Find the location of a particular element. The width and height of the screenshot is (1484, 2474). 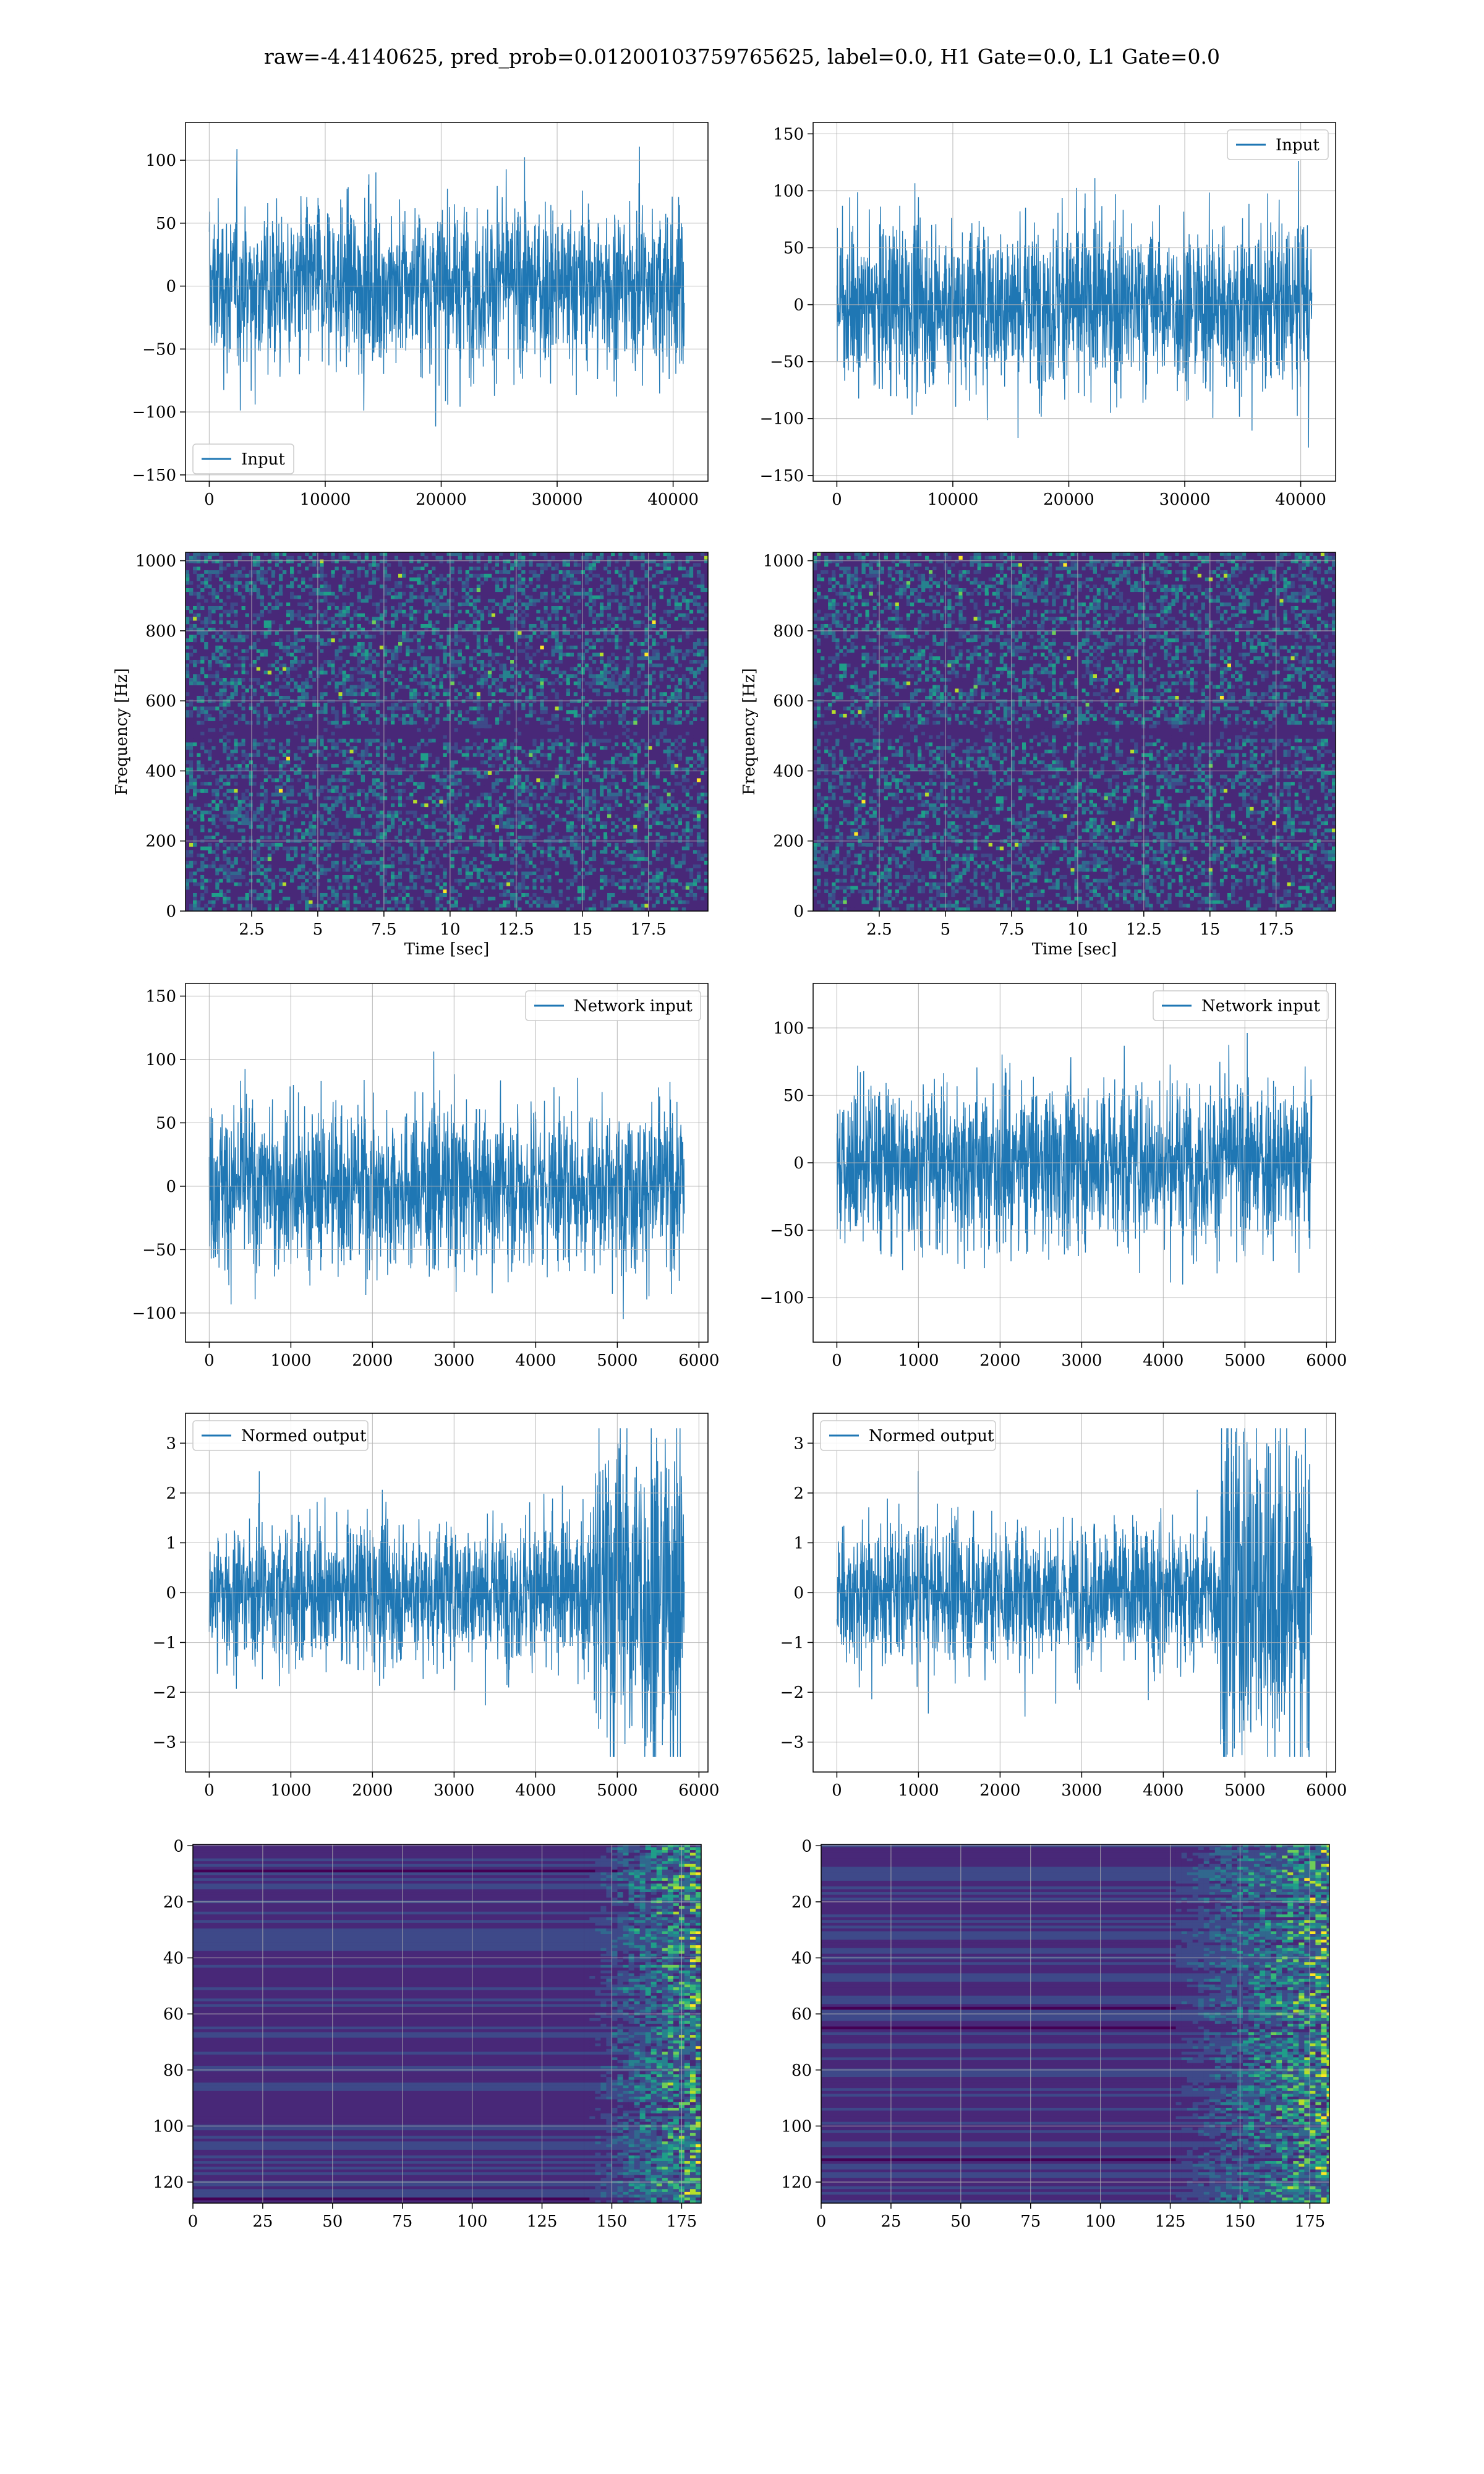

x-tick-label: 40000 is located at coordinates (1300, 499).